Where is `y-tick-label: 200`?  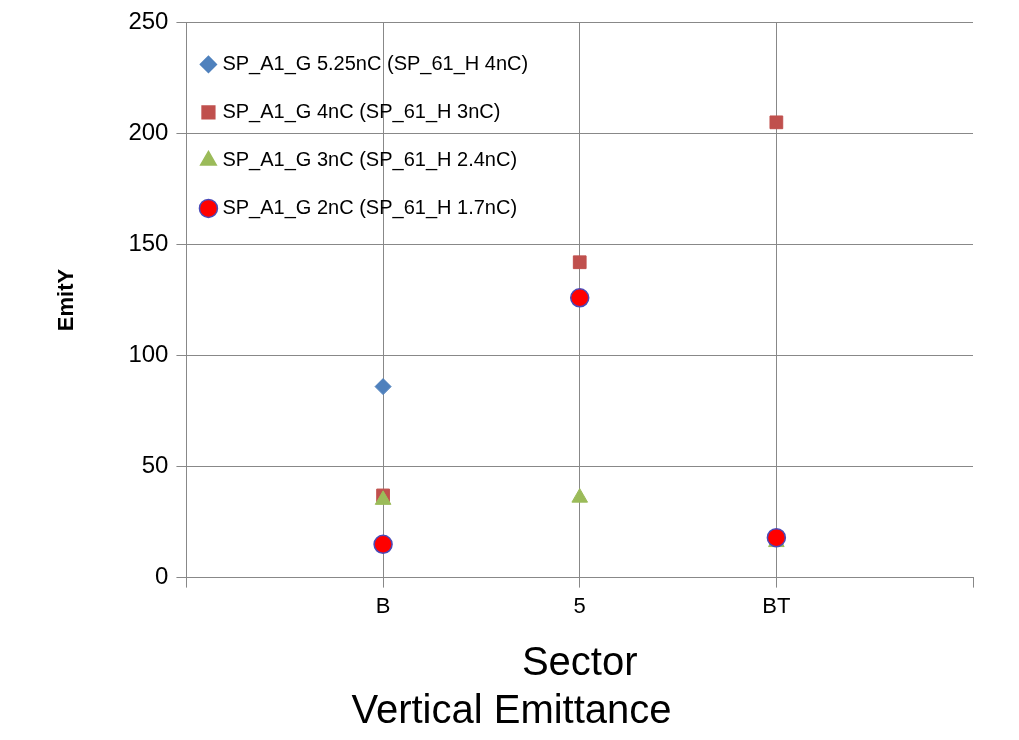
y-tick-label: 200 is located at coordinates (148, 132).